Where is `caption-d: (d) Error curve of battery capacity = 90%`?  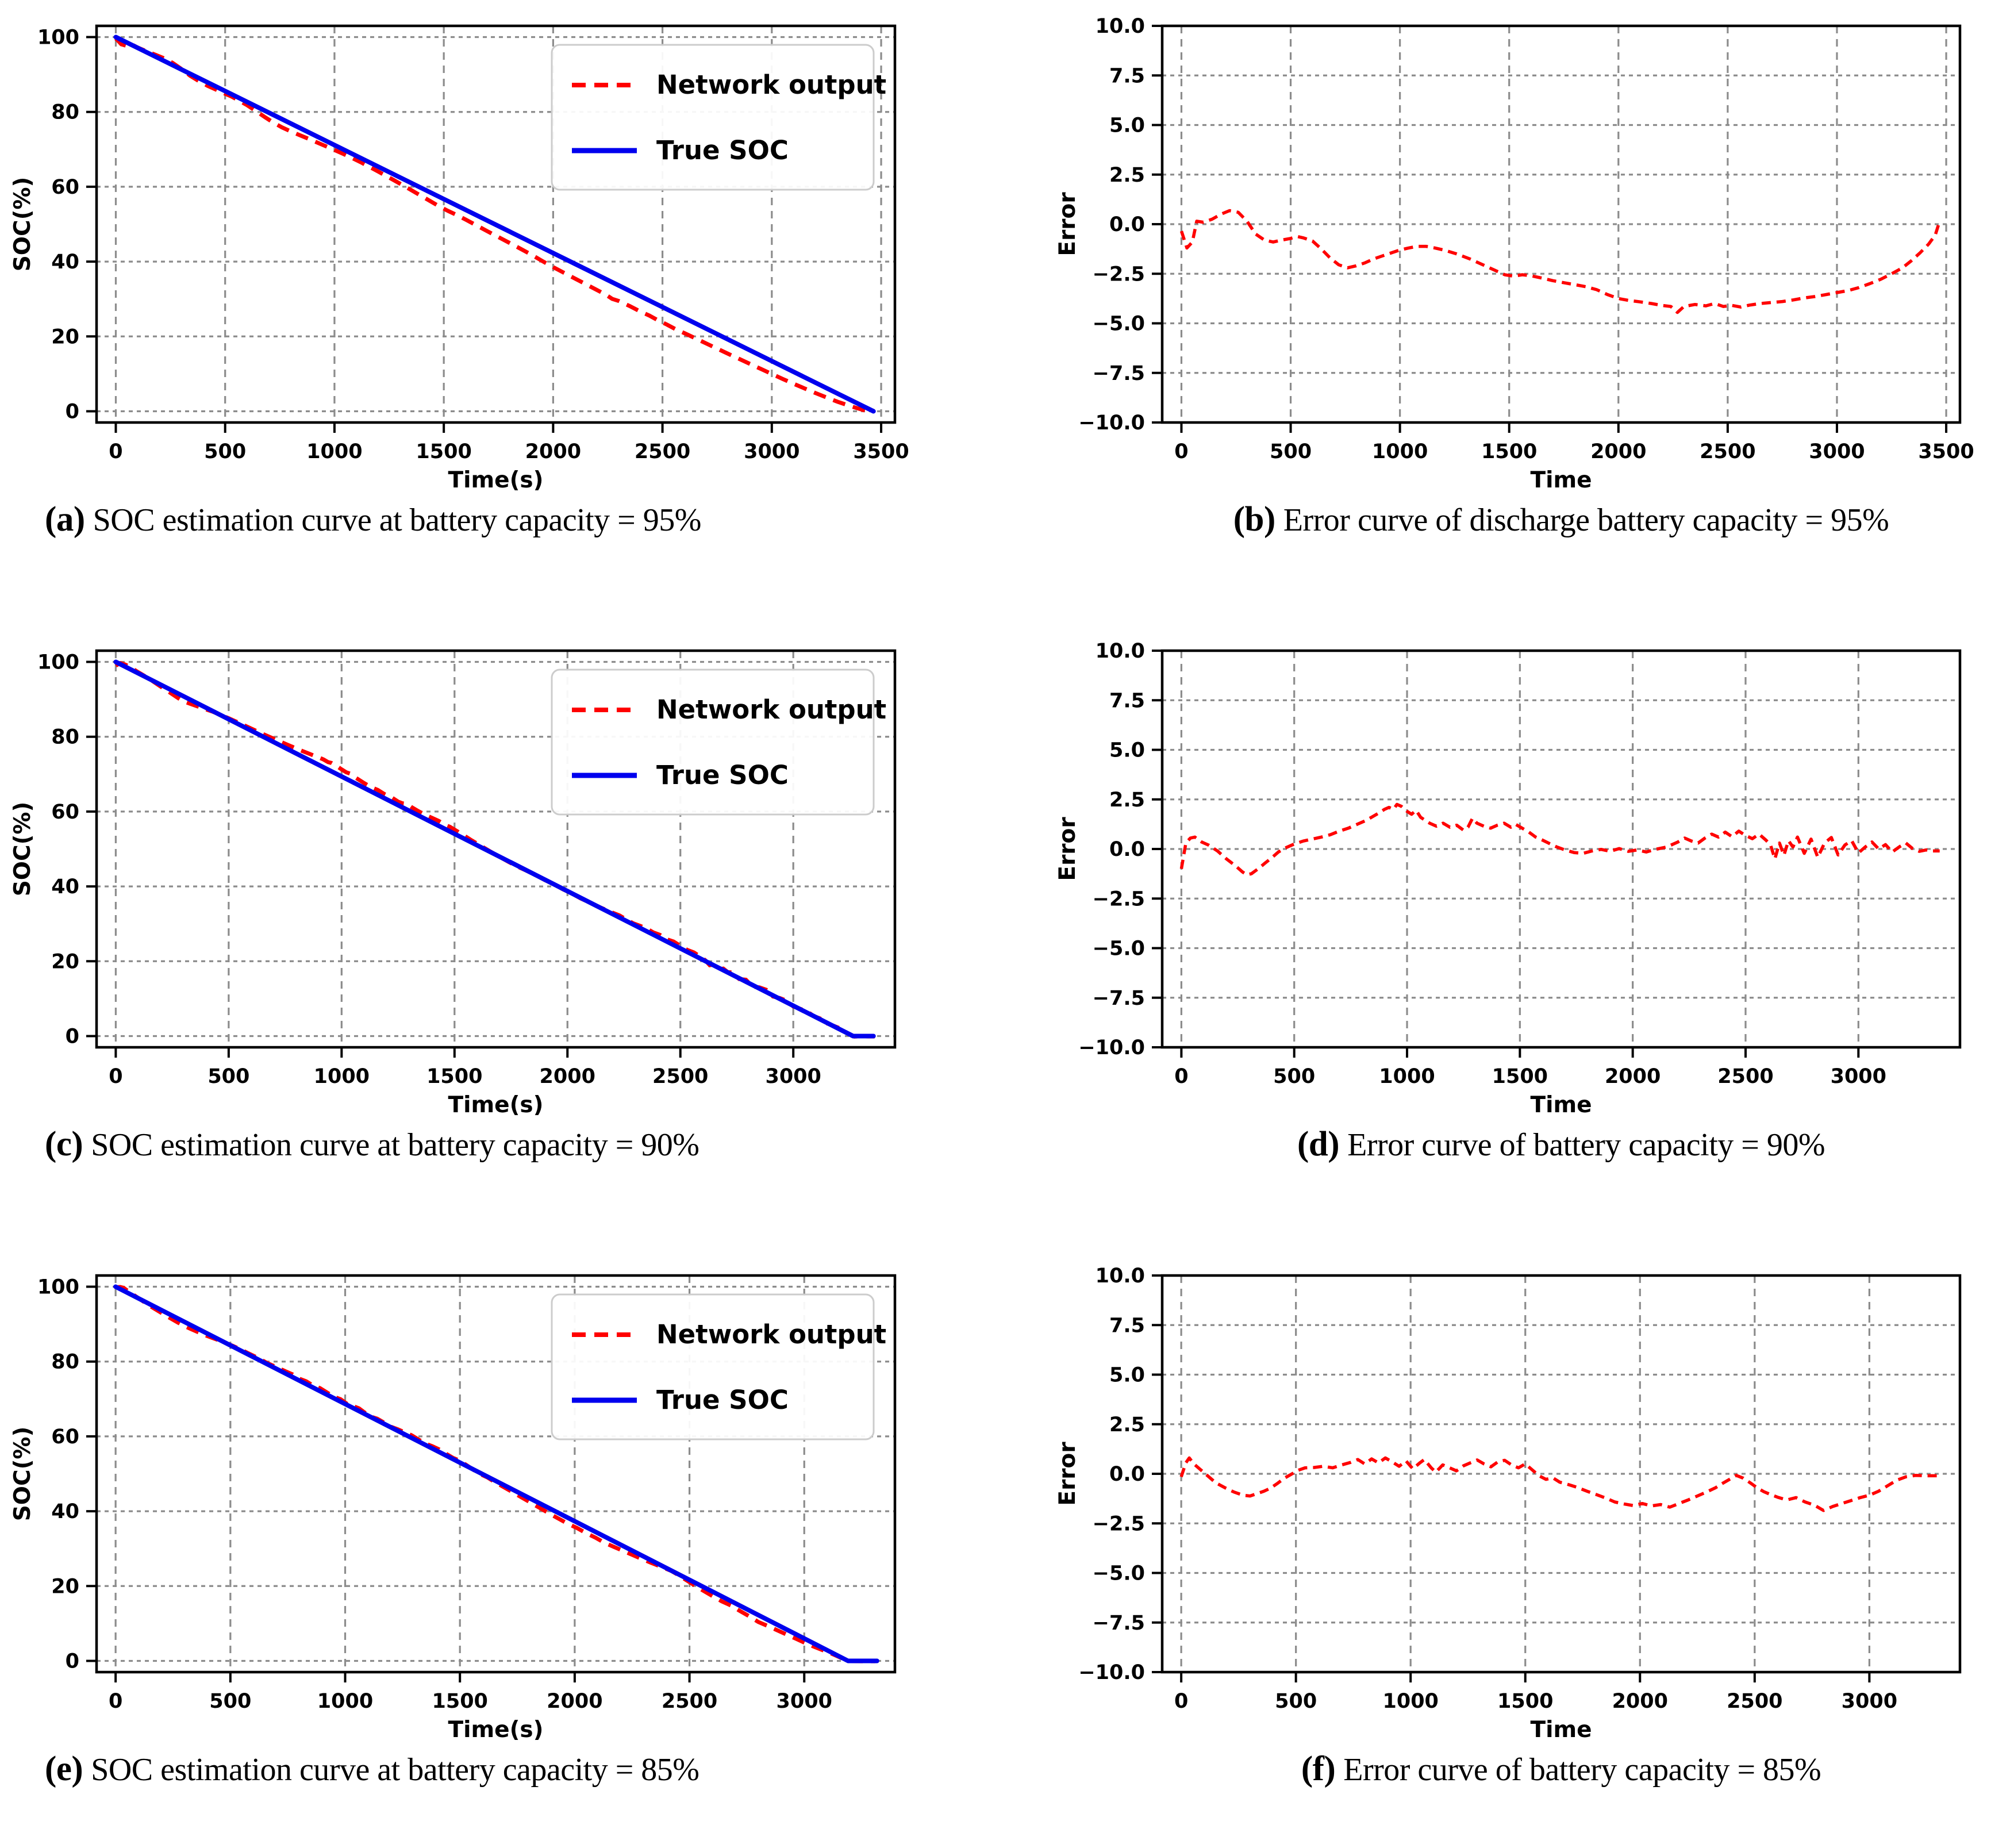 caption-d: (d) Error curve of battery capacity = 90% is located at coordinates (1510, 1144).